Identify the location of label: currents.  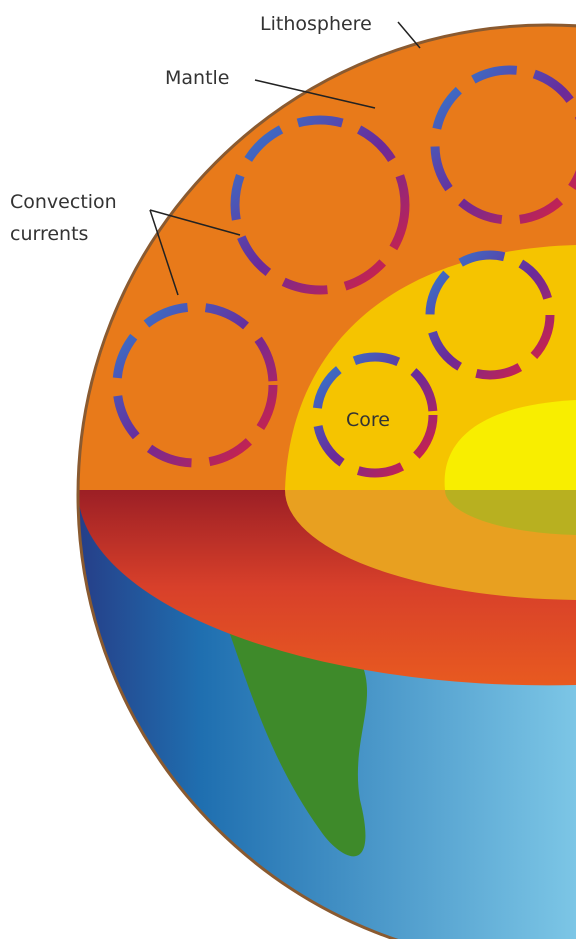
(49, 234).